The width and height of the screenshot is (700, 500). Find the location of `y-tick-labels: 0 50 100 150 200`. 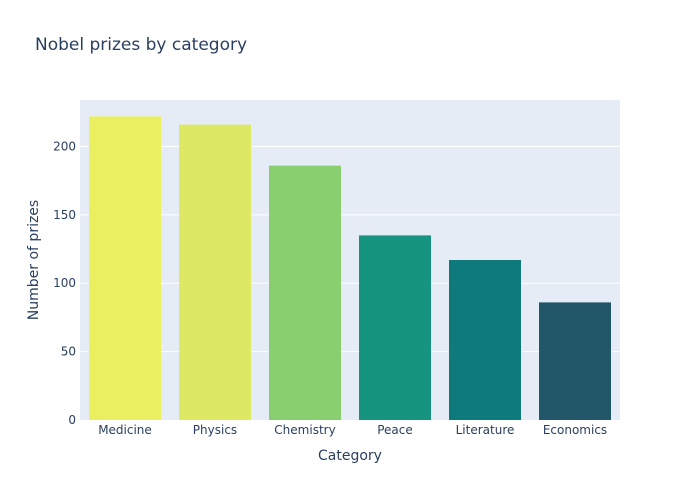

y-tick-labels: 0 50 100 150 200 is located at coordinates (64, 283).